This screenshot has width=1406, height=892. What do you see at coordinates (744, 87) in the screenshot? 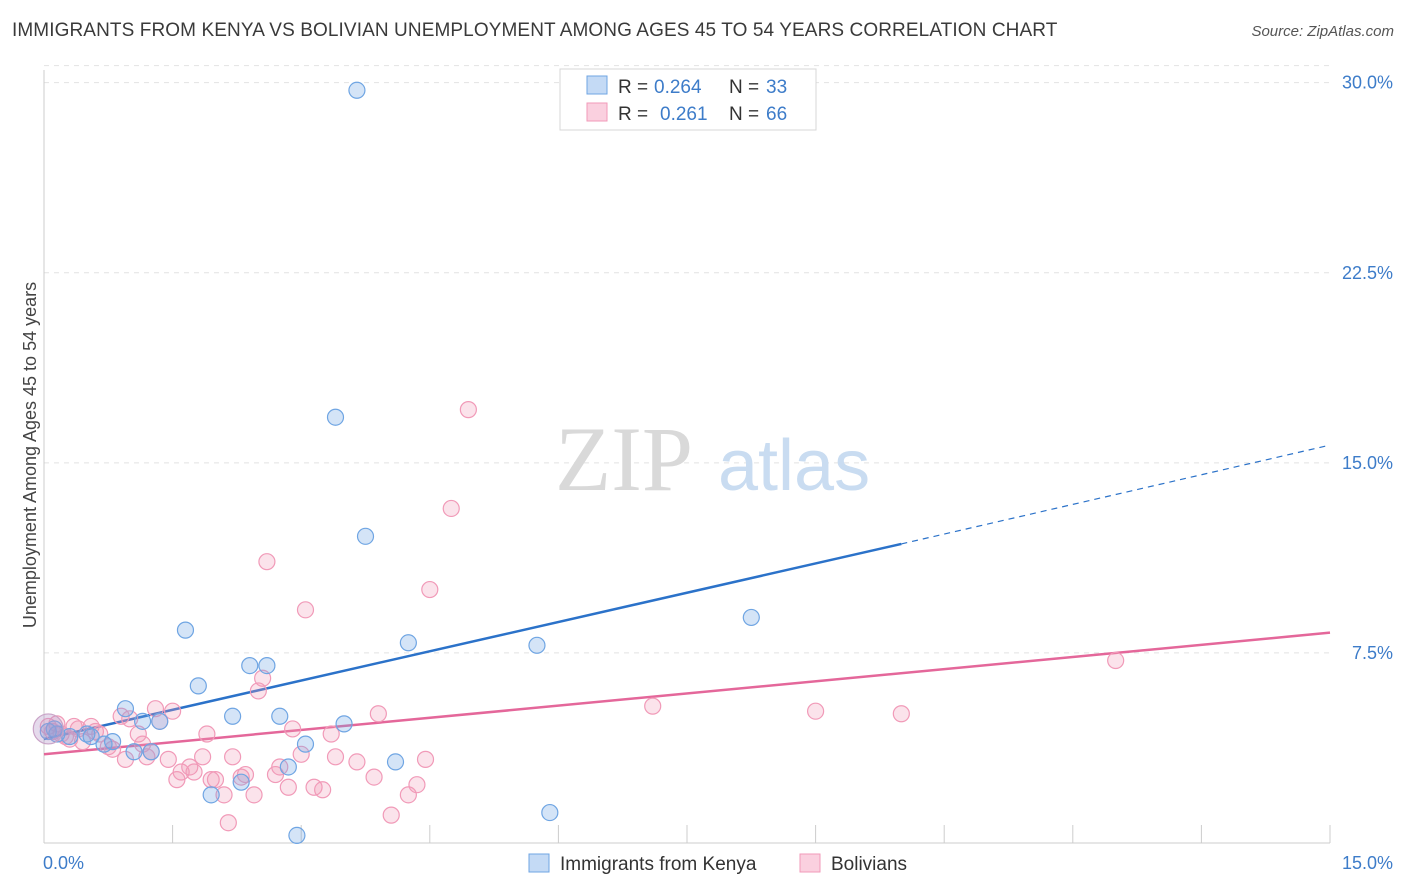
I see `legend-kenya-n-label: N =` at bounding box center [744, 87].